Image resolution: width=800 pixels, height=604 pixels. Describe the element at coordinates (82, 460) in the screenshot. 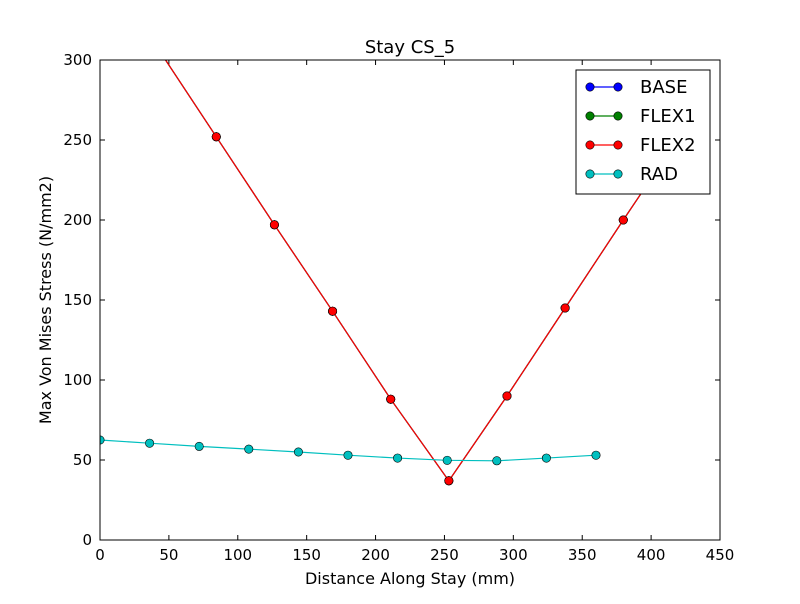

I see `y-tick-label: 50` at that location.